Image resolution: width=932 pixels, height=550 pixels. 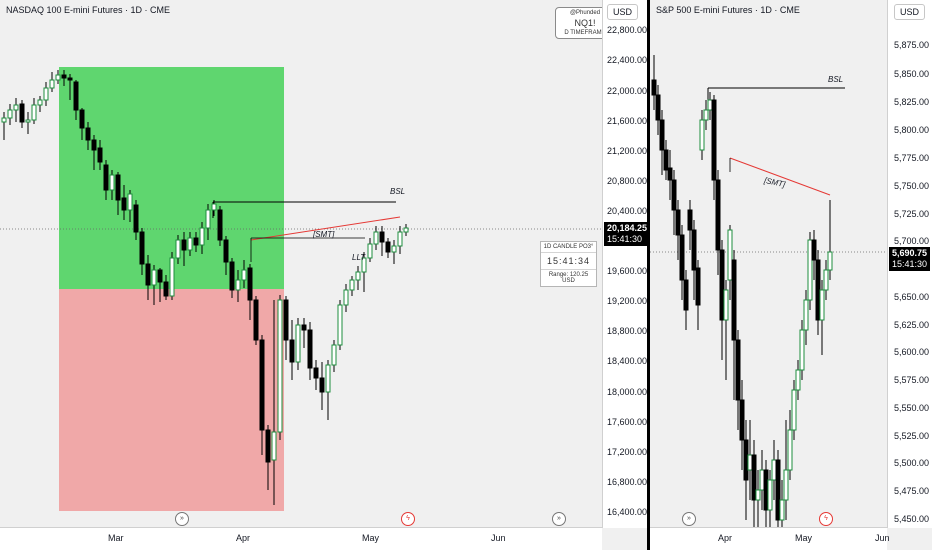 What do you see at coordinates (912, 214) in the screenshot?
I see `y-tick: 5,725.00` at bounding box center [912, 214].